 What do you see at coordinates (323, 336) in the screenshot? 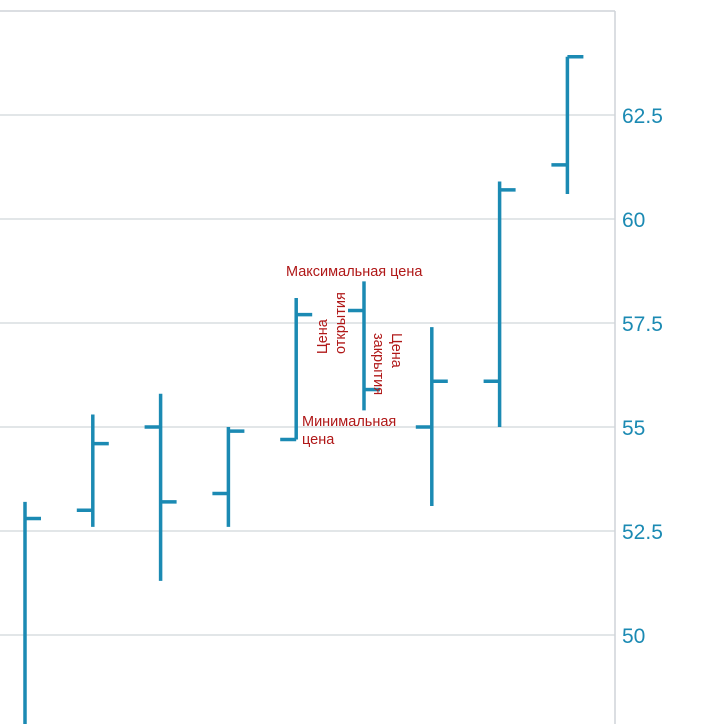
I see `annotation-open-price-line1: Цена` at bounding box center [323, 336].